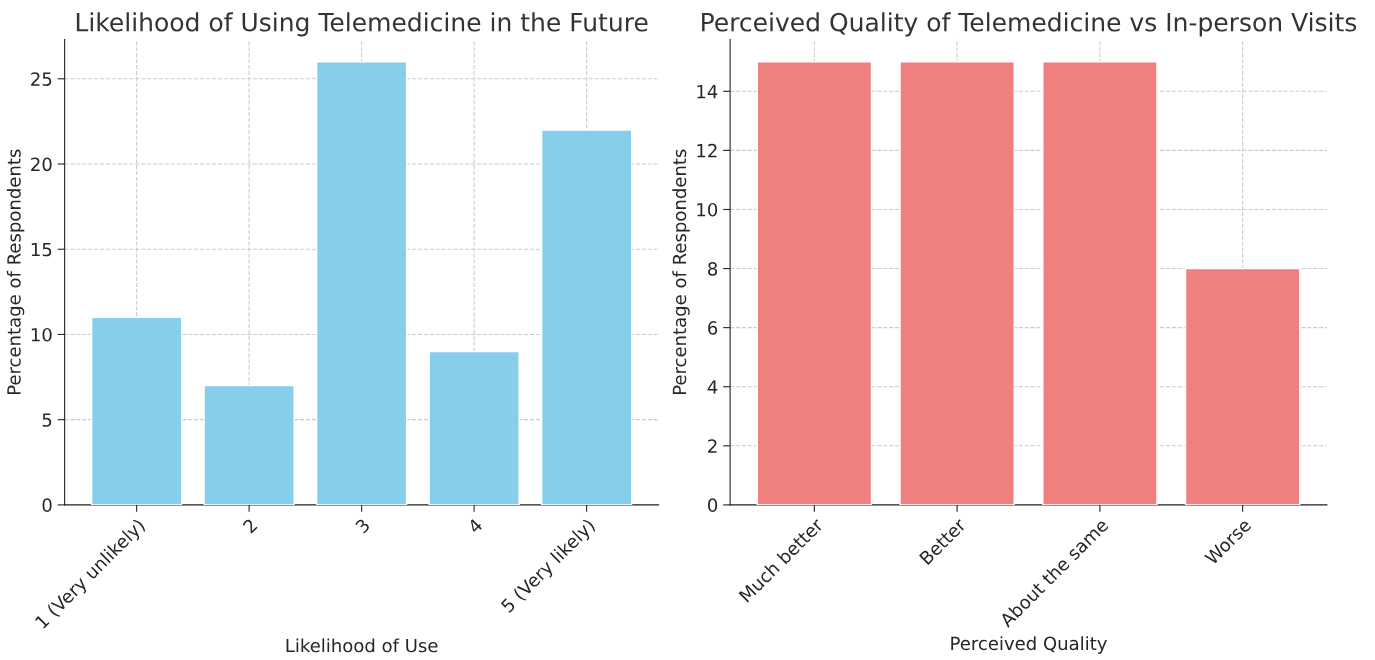 This screenshot has width=1375, height=660. Describe the element at coordinates (362, 525) in the screenshot. I see `x-tick-label: 3` at that location.